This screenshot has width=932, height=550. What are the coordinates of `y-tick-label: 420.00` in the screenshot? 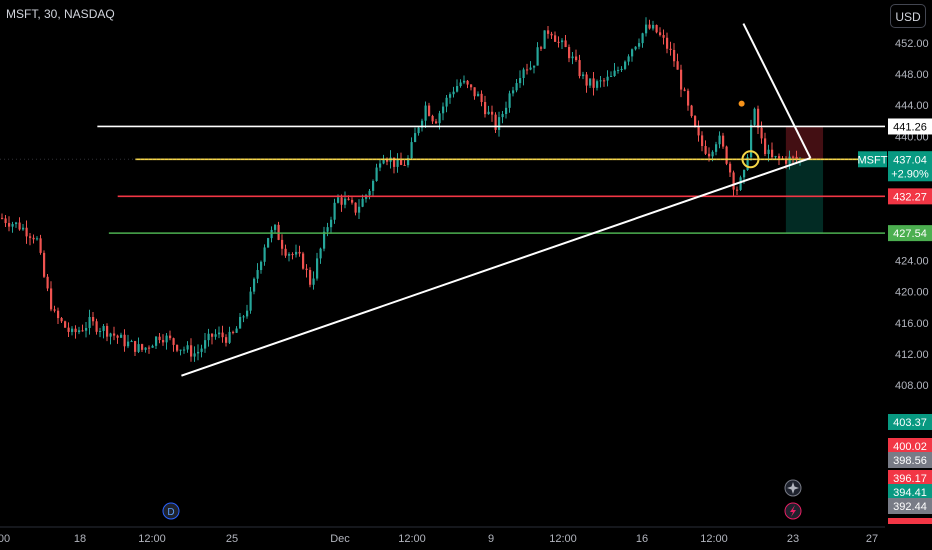 It's located at (912, 293).